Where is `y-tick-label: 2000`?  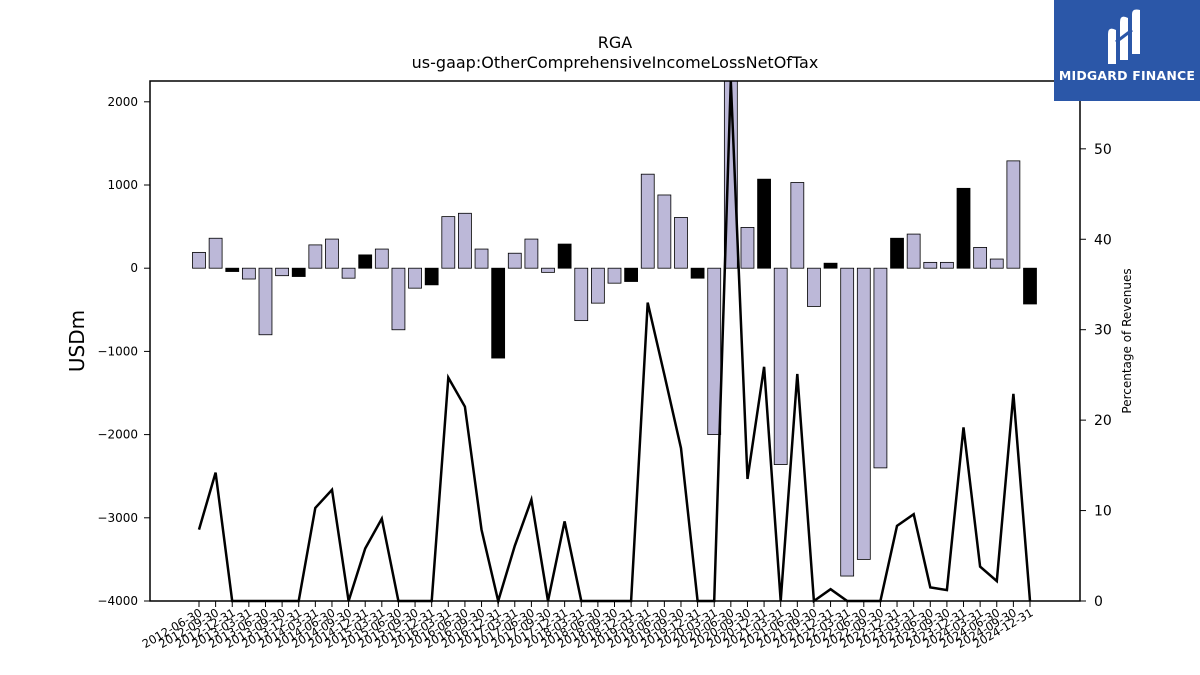 y-tick-label: 2000 is located at coordinates (122, 102).